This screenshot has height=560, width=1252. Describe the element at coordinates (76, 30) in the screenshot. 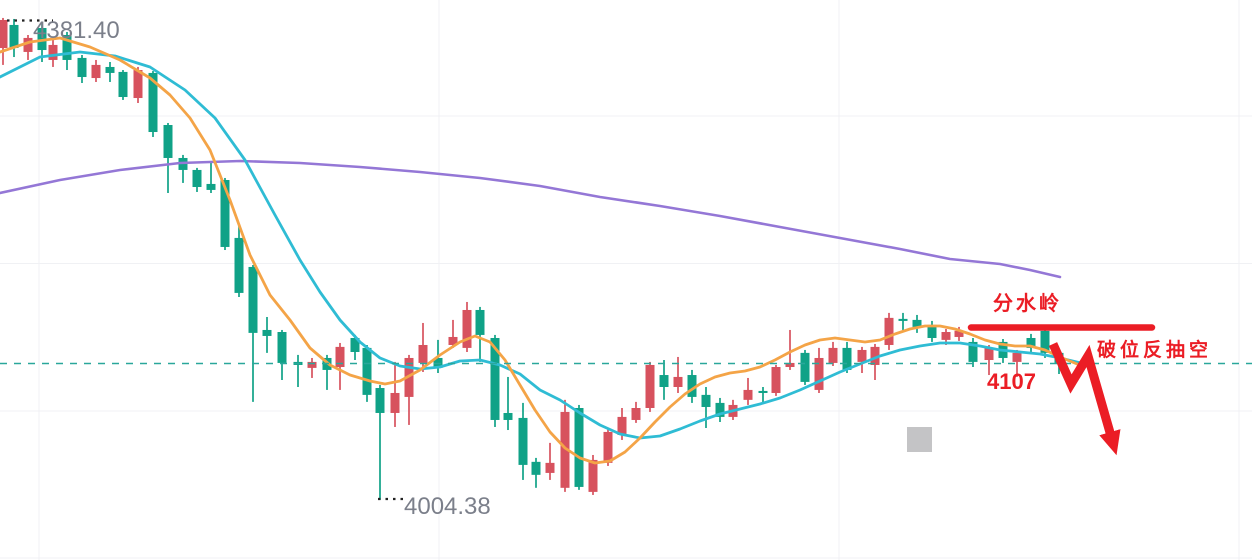

I see `high-price-label: 4381.40` at that location.